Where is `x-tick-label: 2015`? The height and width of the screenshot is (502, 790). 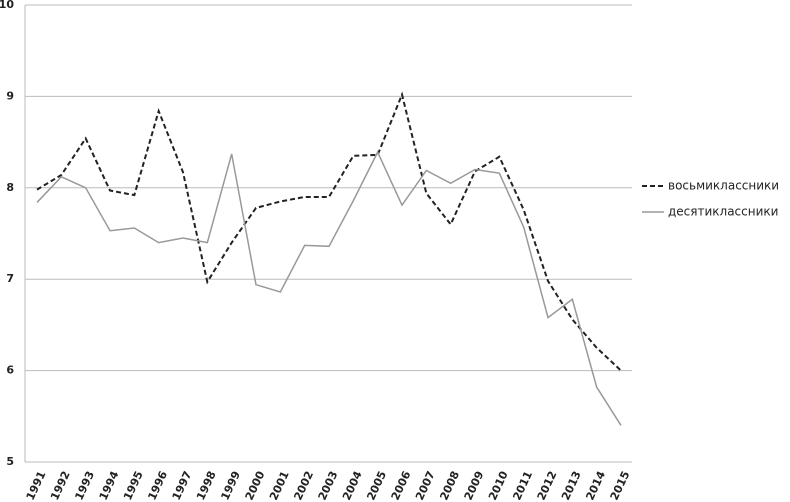
x-tick-label: 2015 is located at coordinates (620, 485).